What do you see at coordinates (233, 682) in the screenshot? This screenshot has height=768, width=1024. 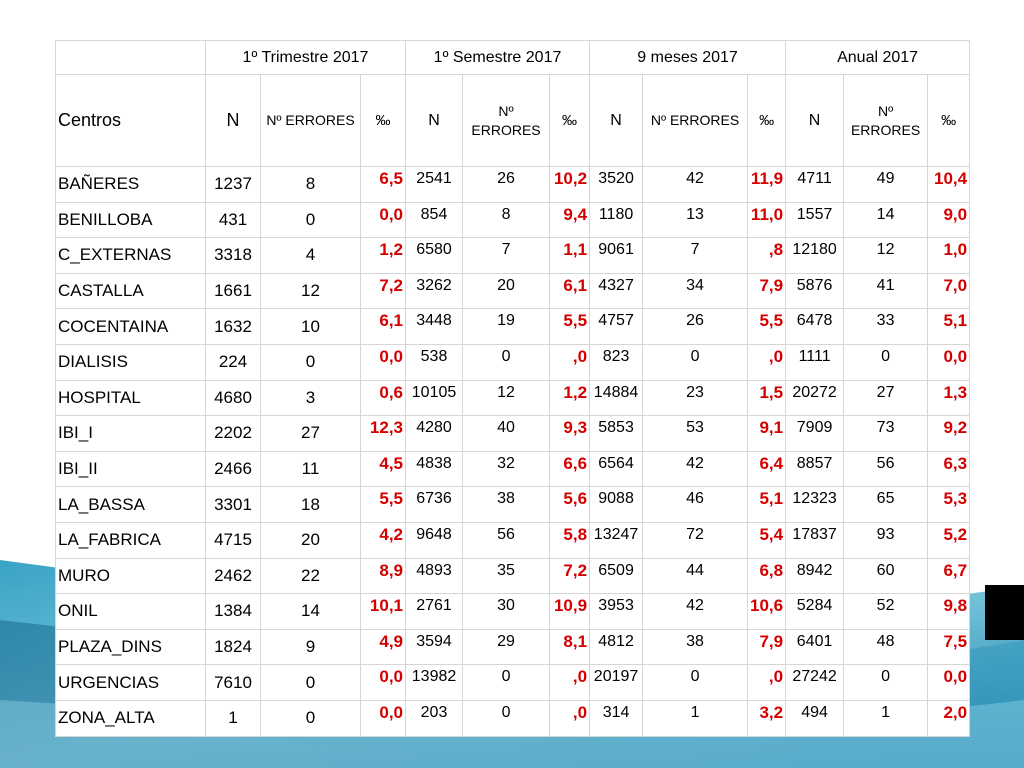 I see `n-cell: 7610` at bounding box center [233, 682].